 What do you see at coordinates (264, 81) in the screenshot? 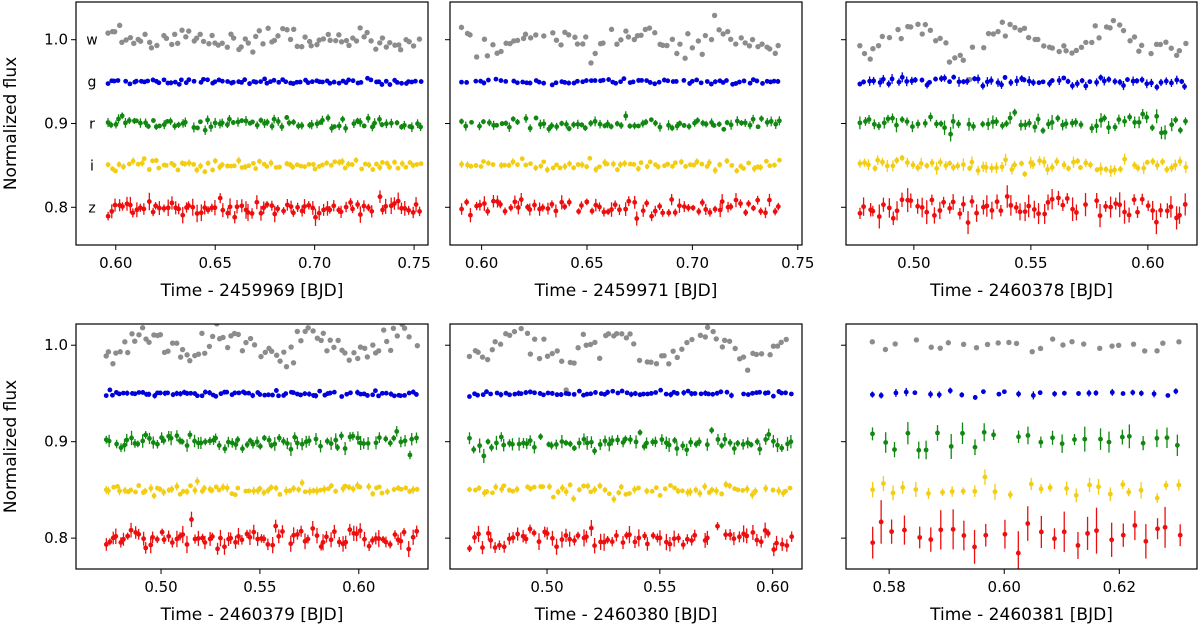
I see `series-g` at bounding box center [264, 81].